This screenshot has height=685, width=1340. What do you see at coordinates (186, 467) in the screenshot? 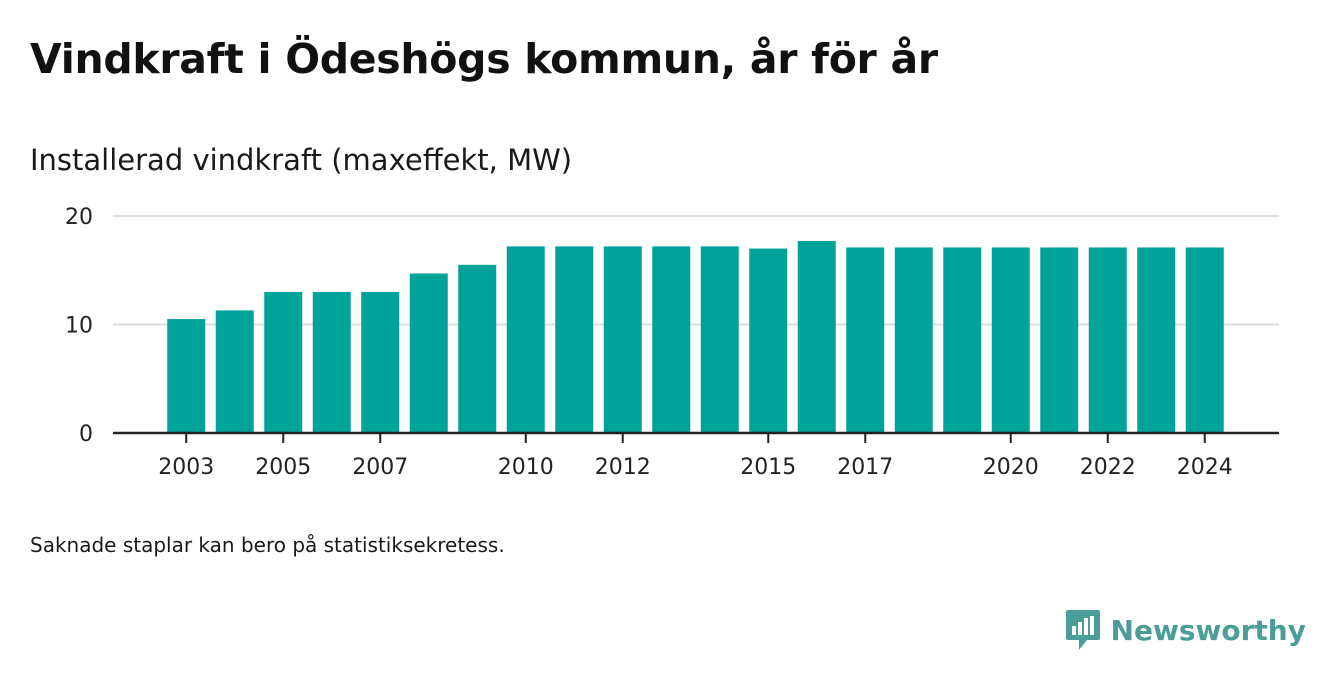
I see `x-tick-label: 2003` at bounding box center [186, 467].